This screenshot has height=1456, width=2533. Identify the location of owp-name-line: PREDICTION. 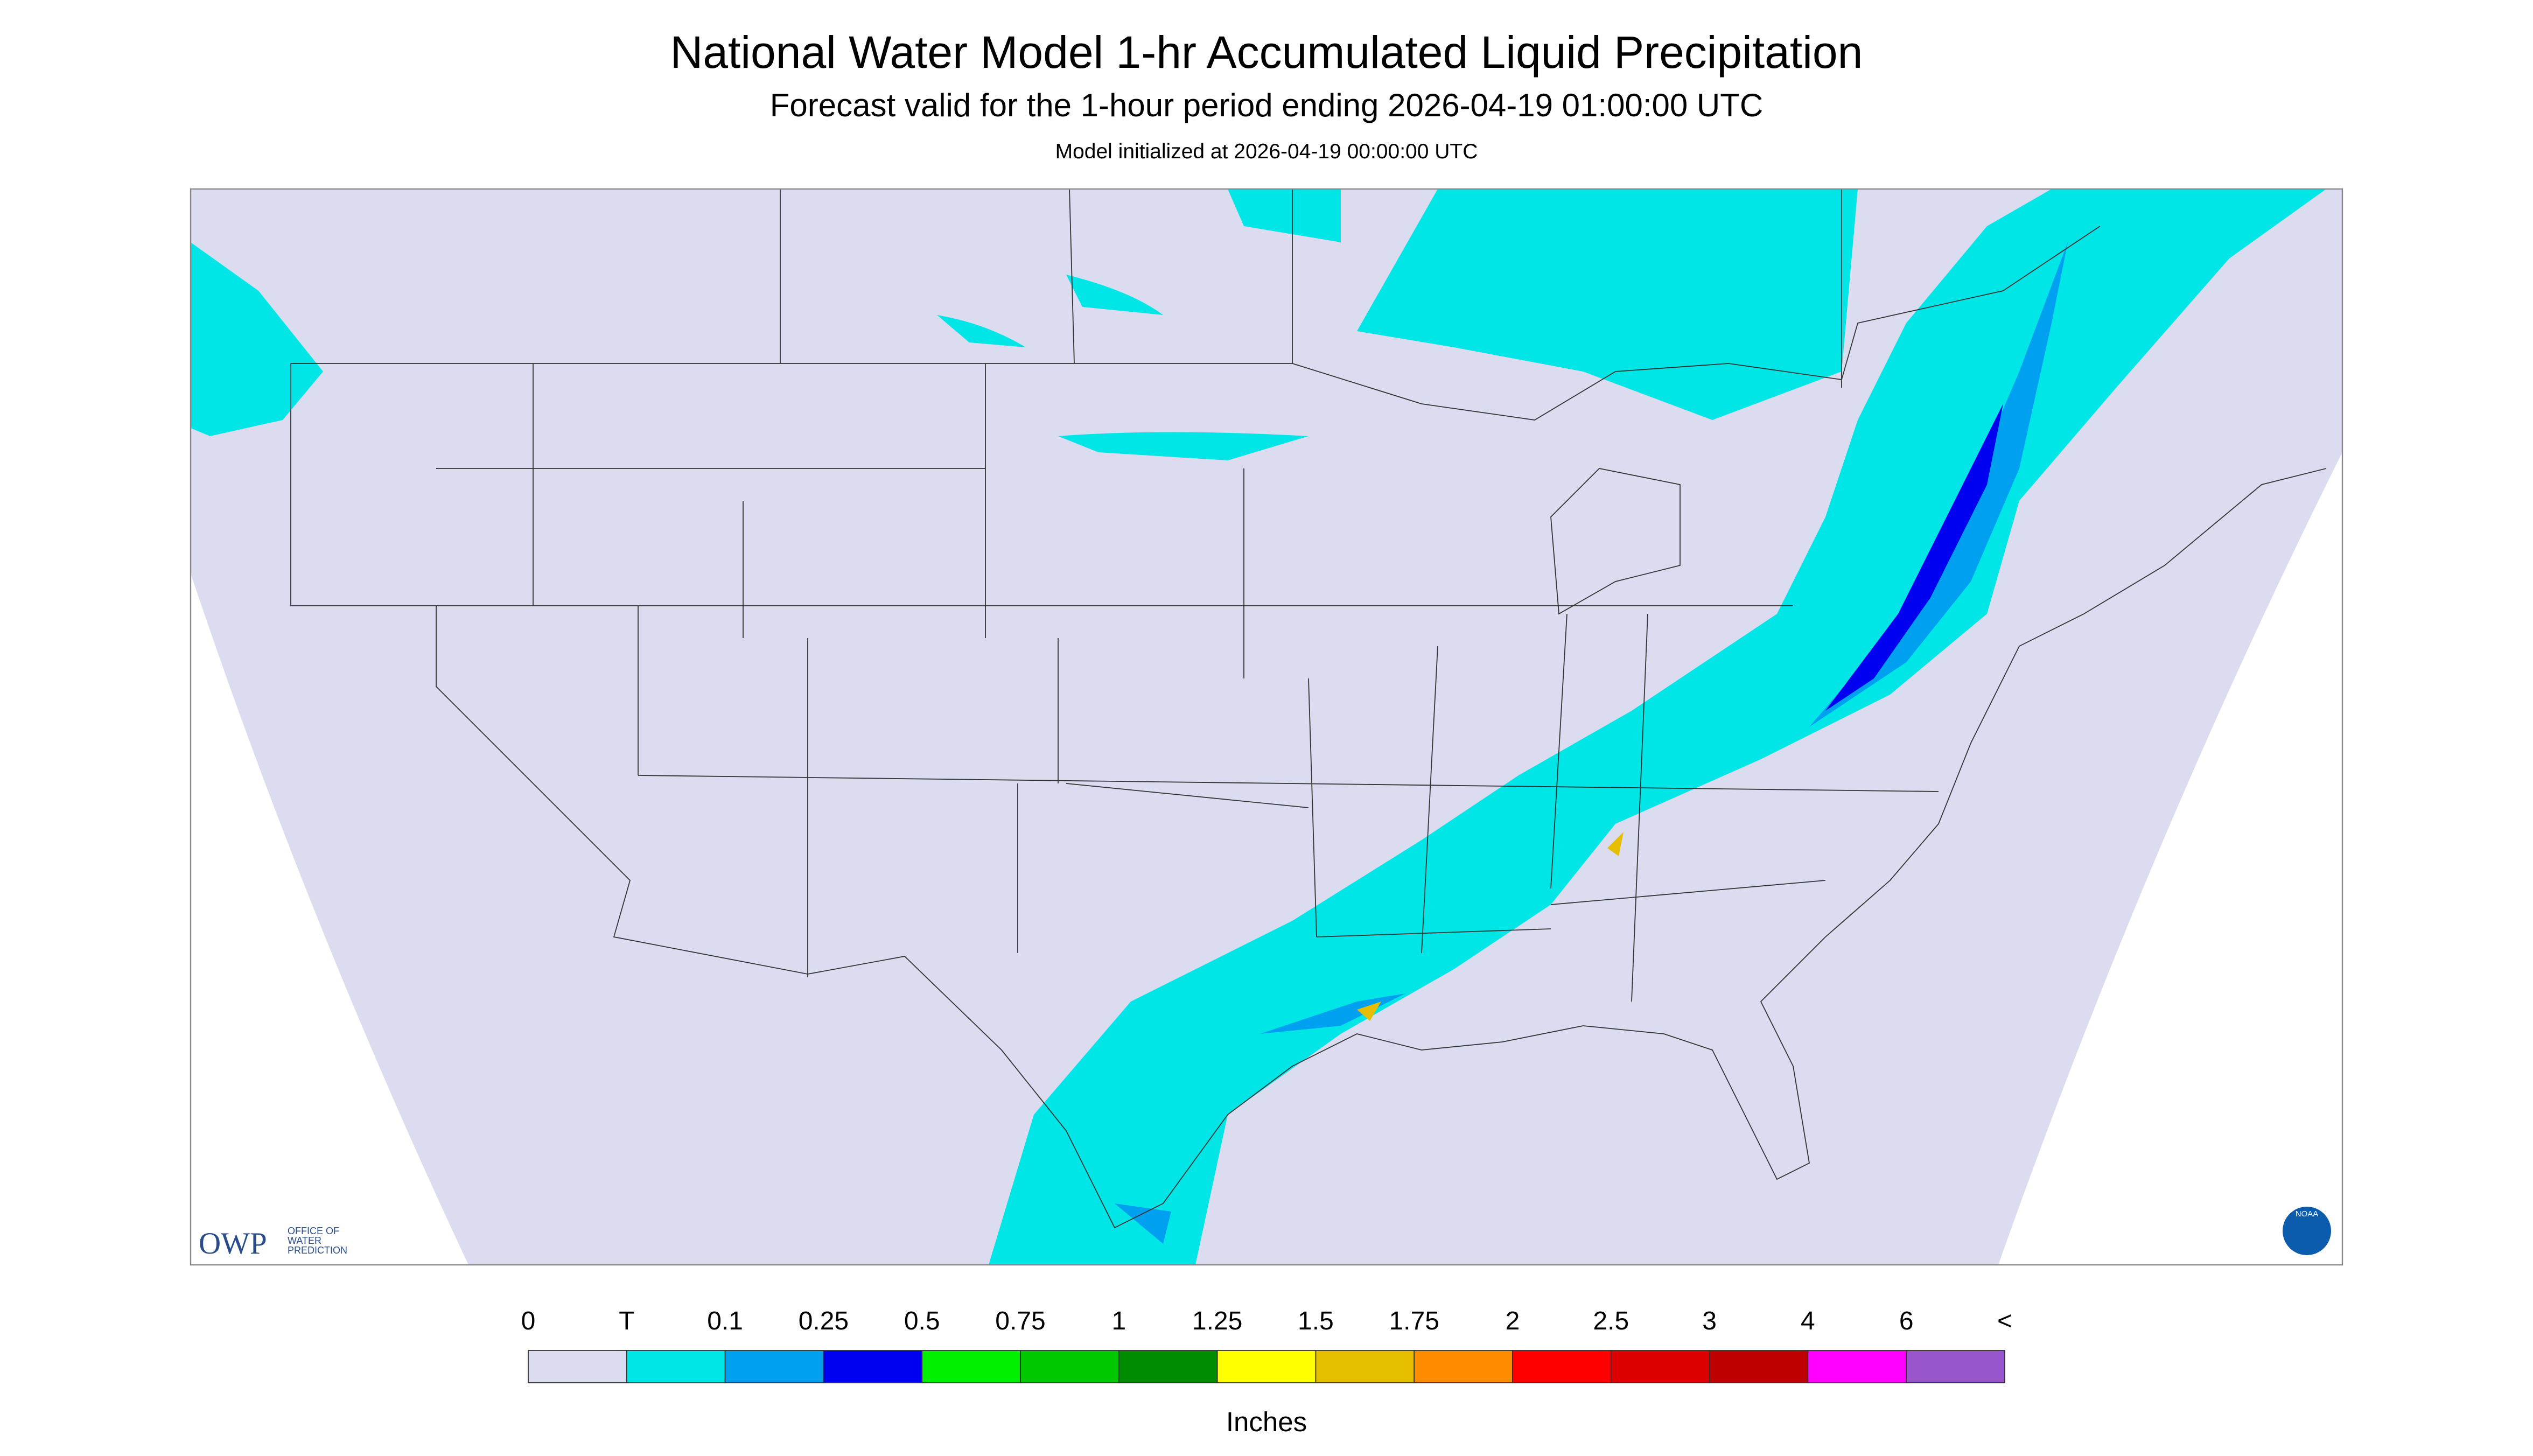
(317, 1250).